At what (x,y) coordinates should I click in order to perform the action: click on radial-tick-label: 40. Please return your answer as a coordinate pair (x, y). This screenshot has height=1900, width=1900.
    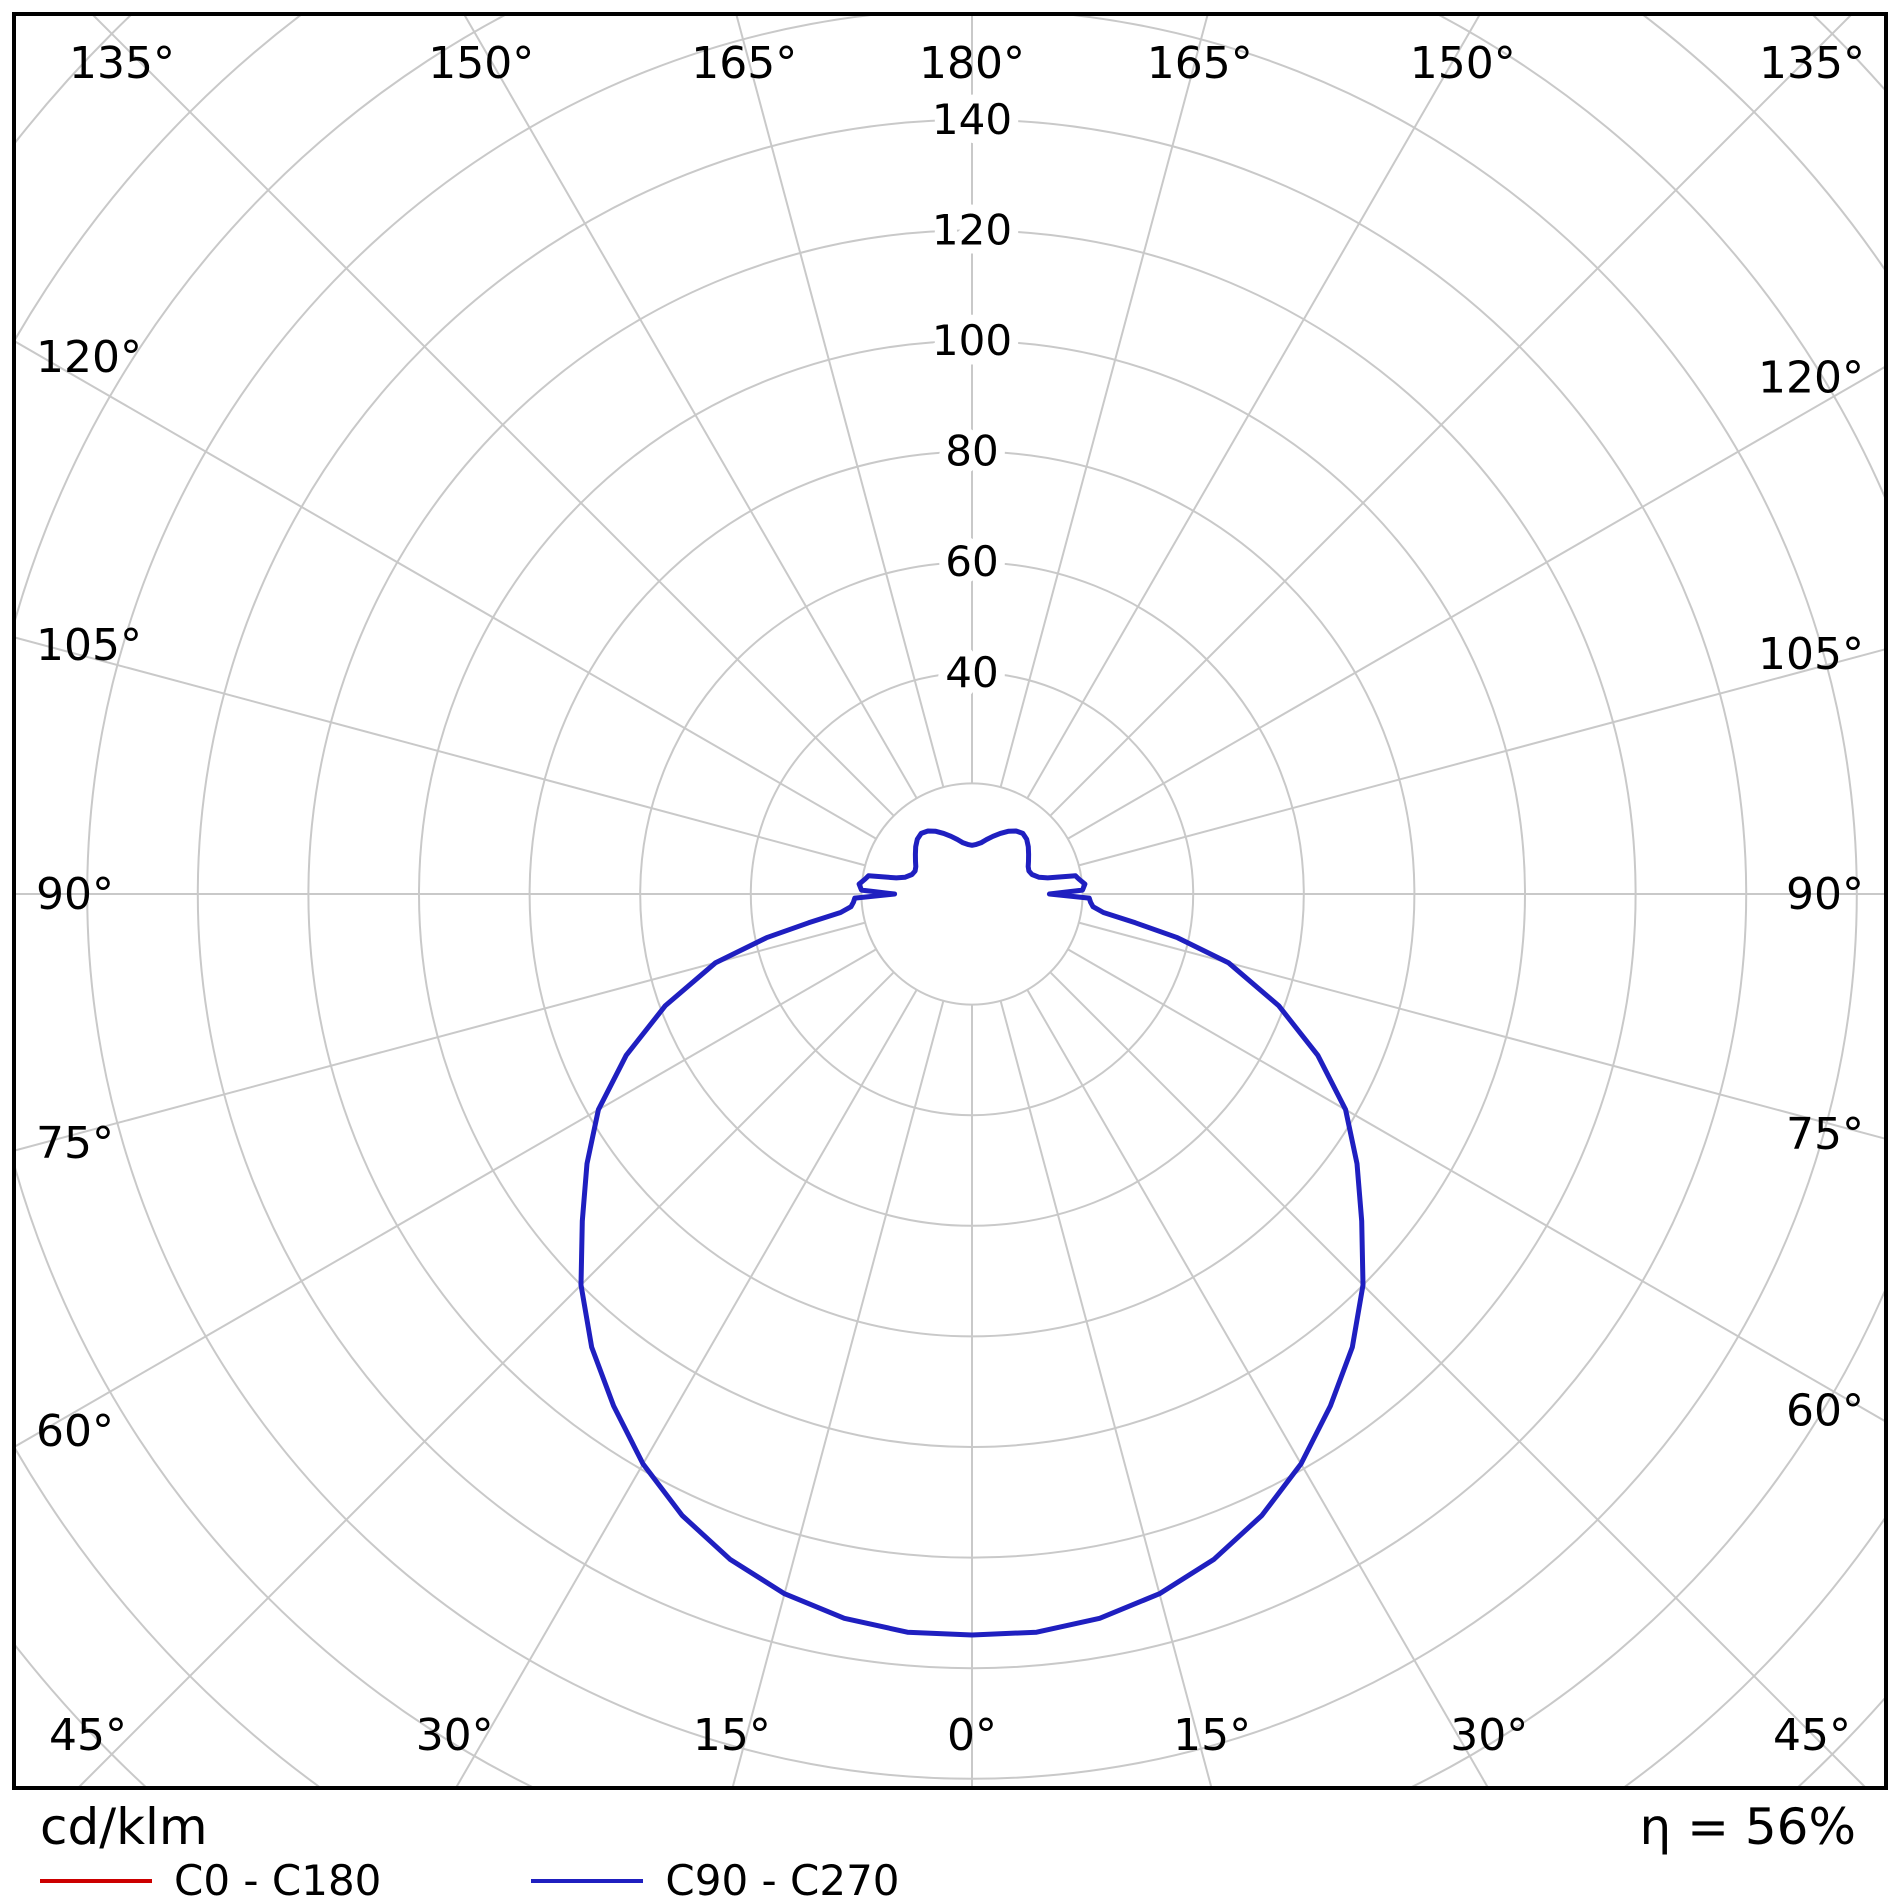
    Looking at the image, I should click on (971, 672).